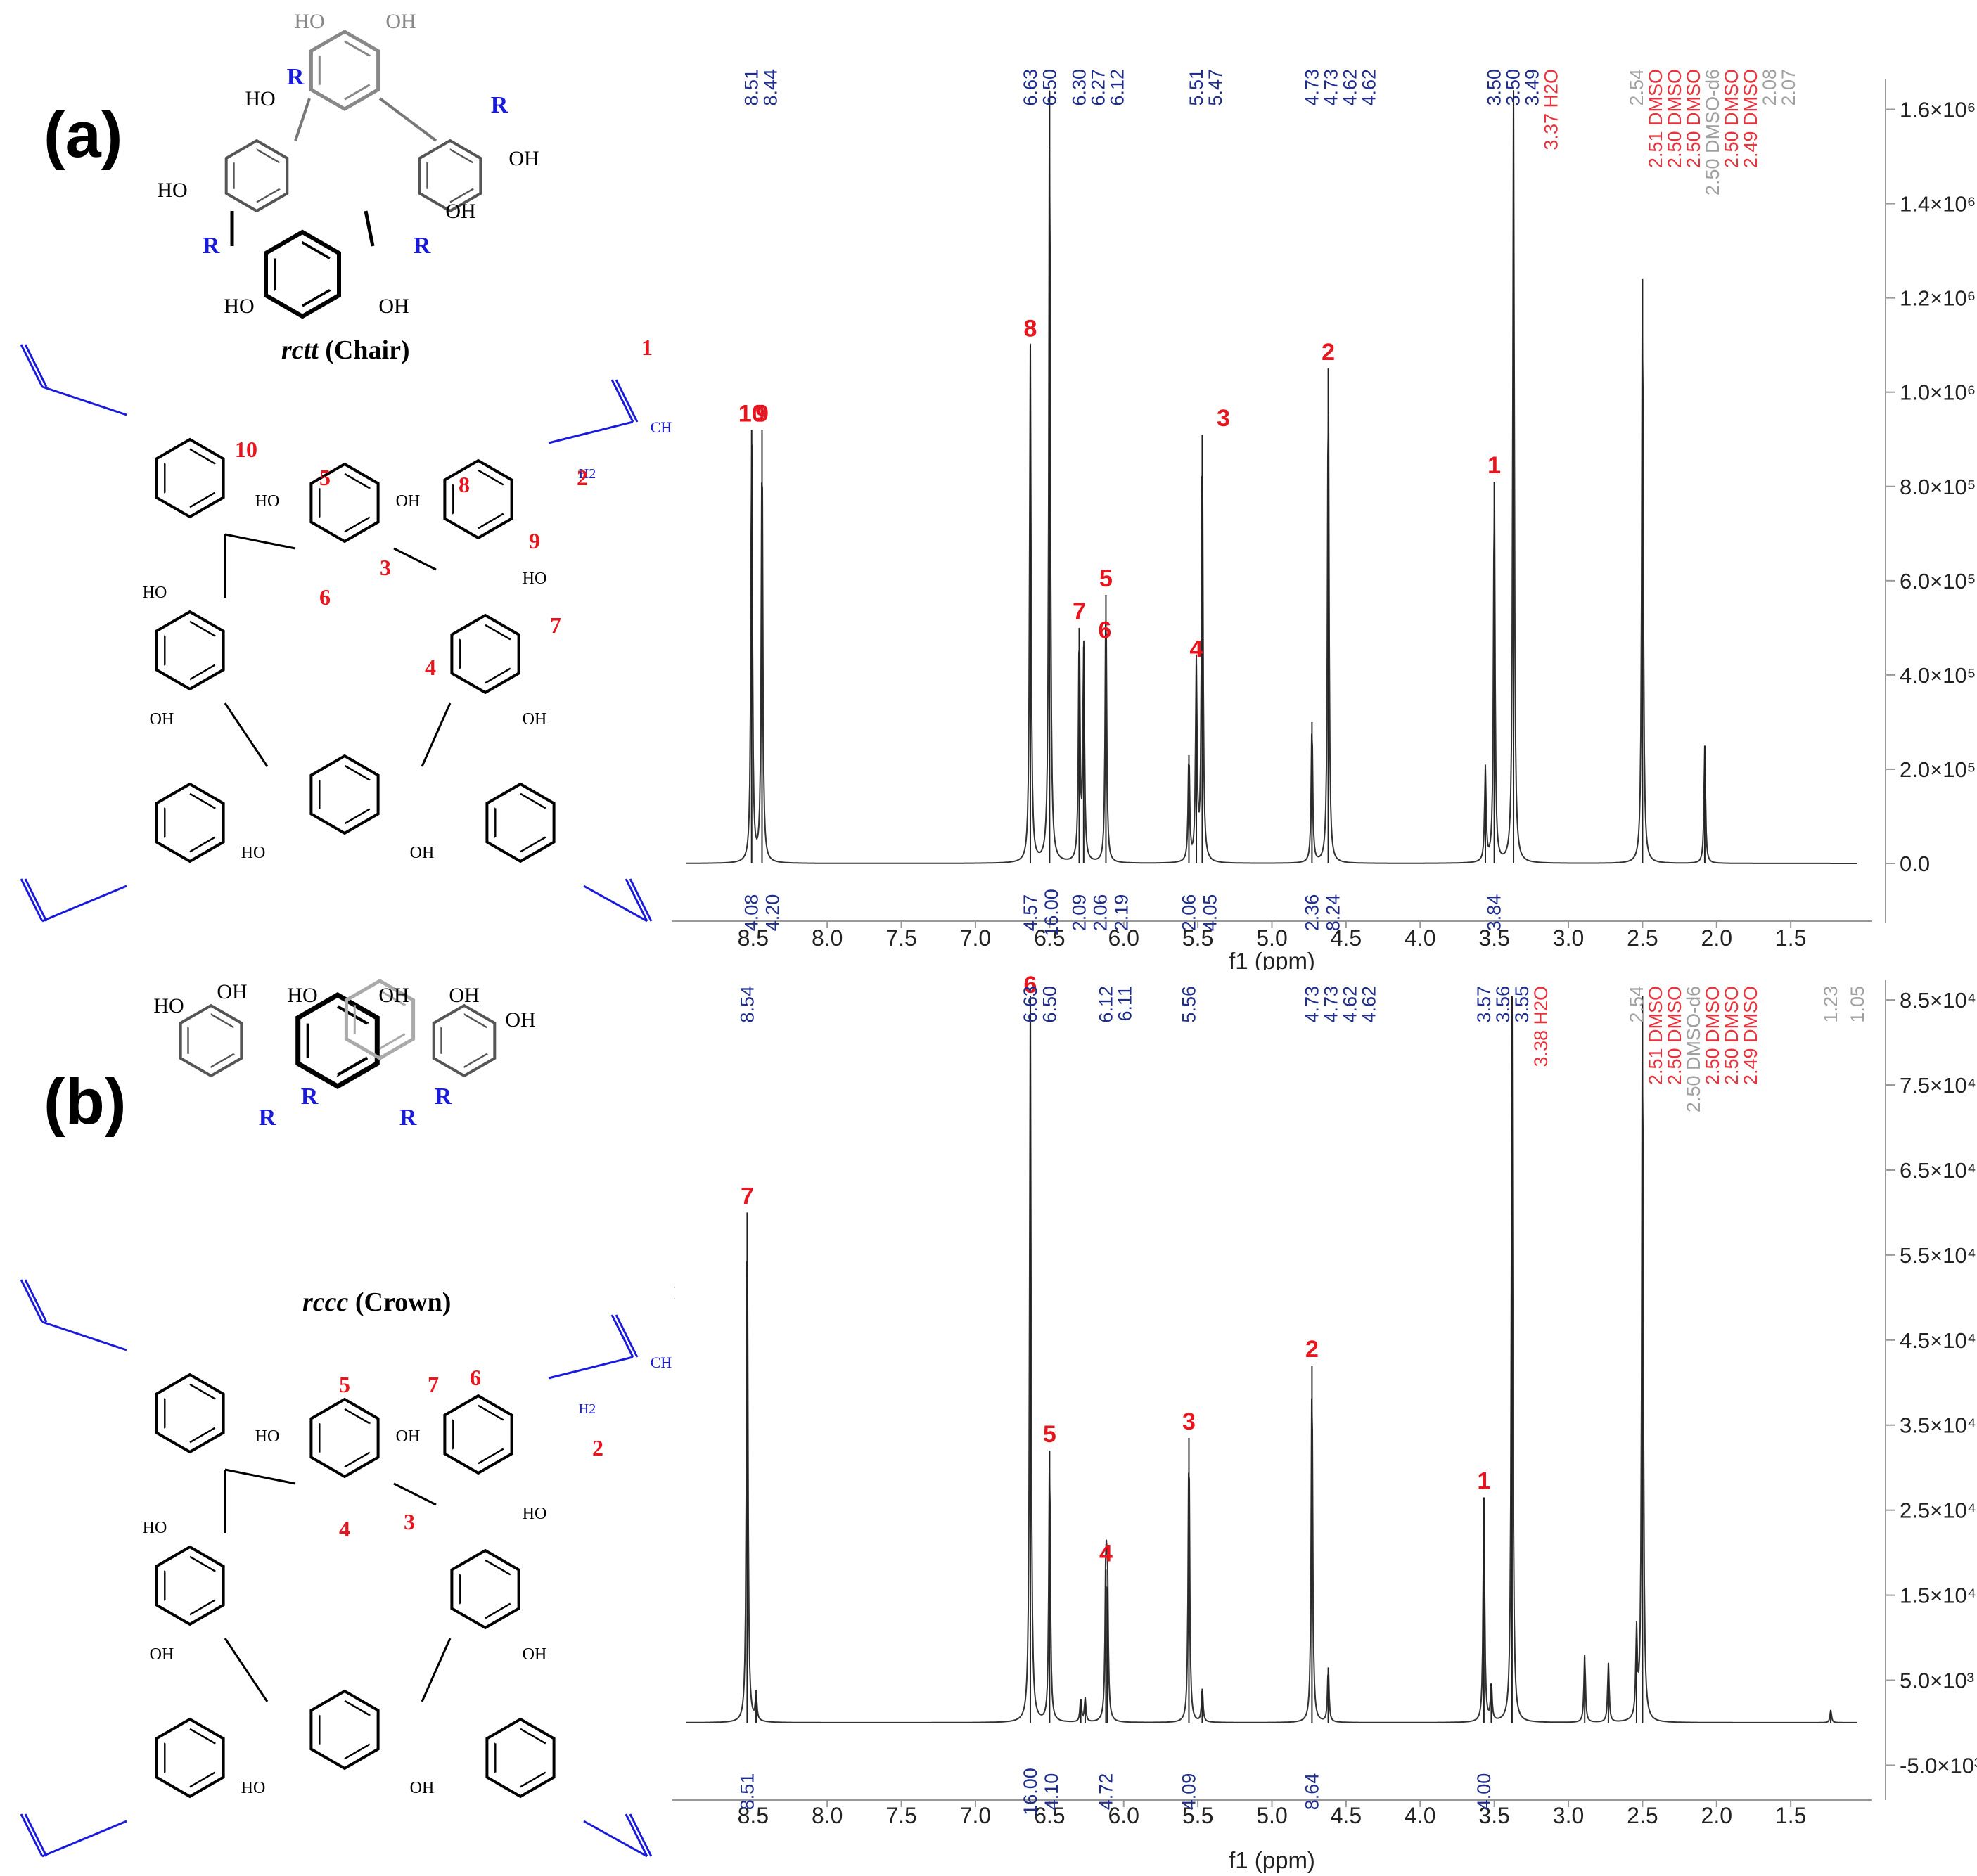 This screenshot has height=1876, width=1977. Describe the element at coordinates (1188, 1004) in the screenshot. I see `chemical-shift-label: 5.56` at that location.